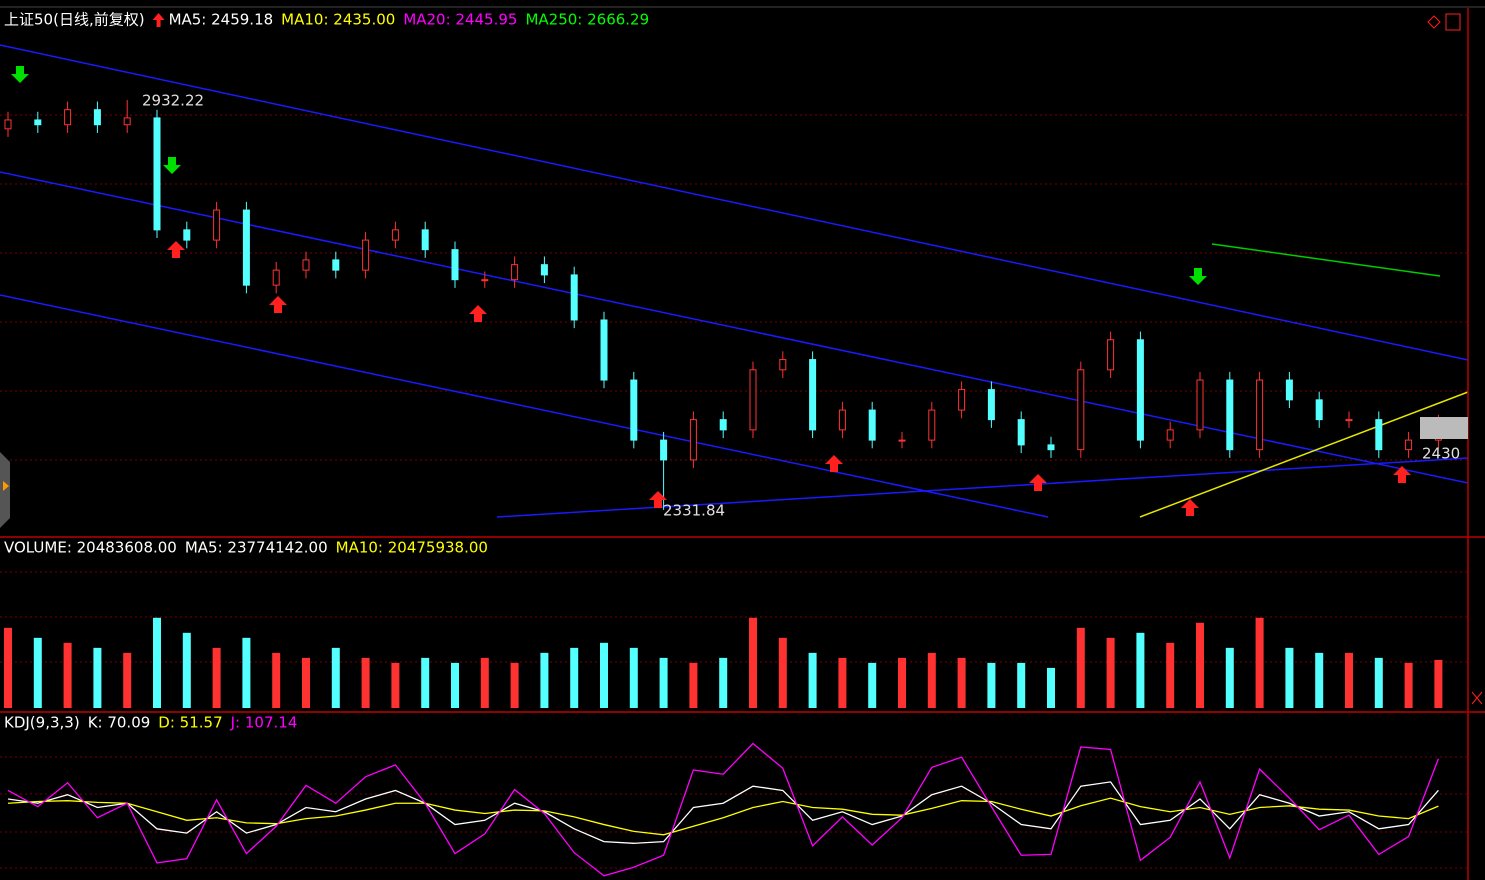 The height and width of the screenshot is (880, 1485). I want to click on panel-title: KDJ(9,3,3), so click(42, 723).